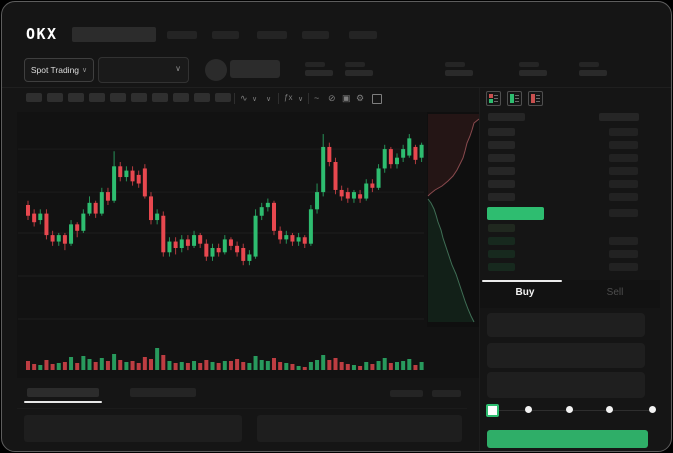 The width and height of the screenshot is (673, 453). I want to click on bottom-divider, so click(242, 408).